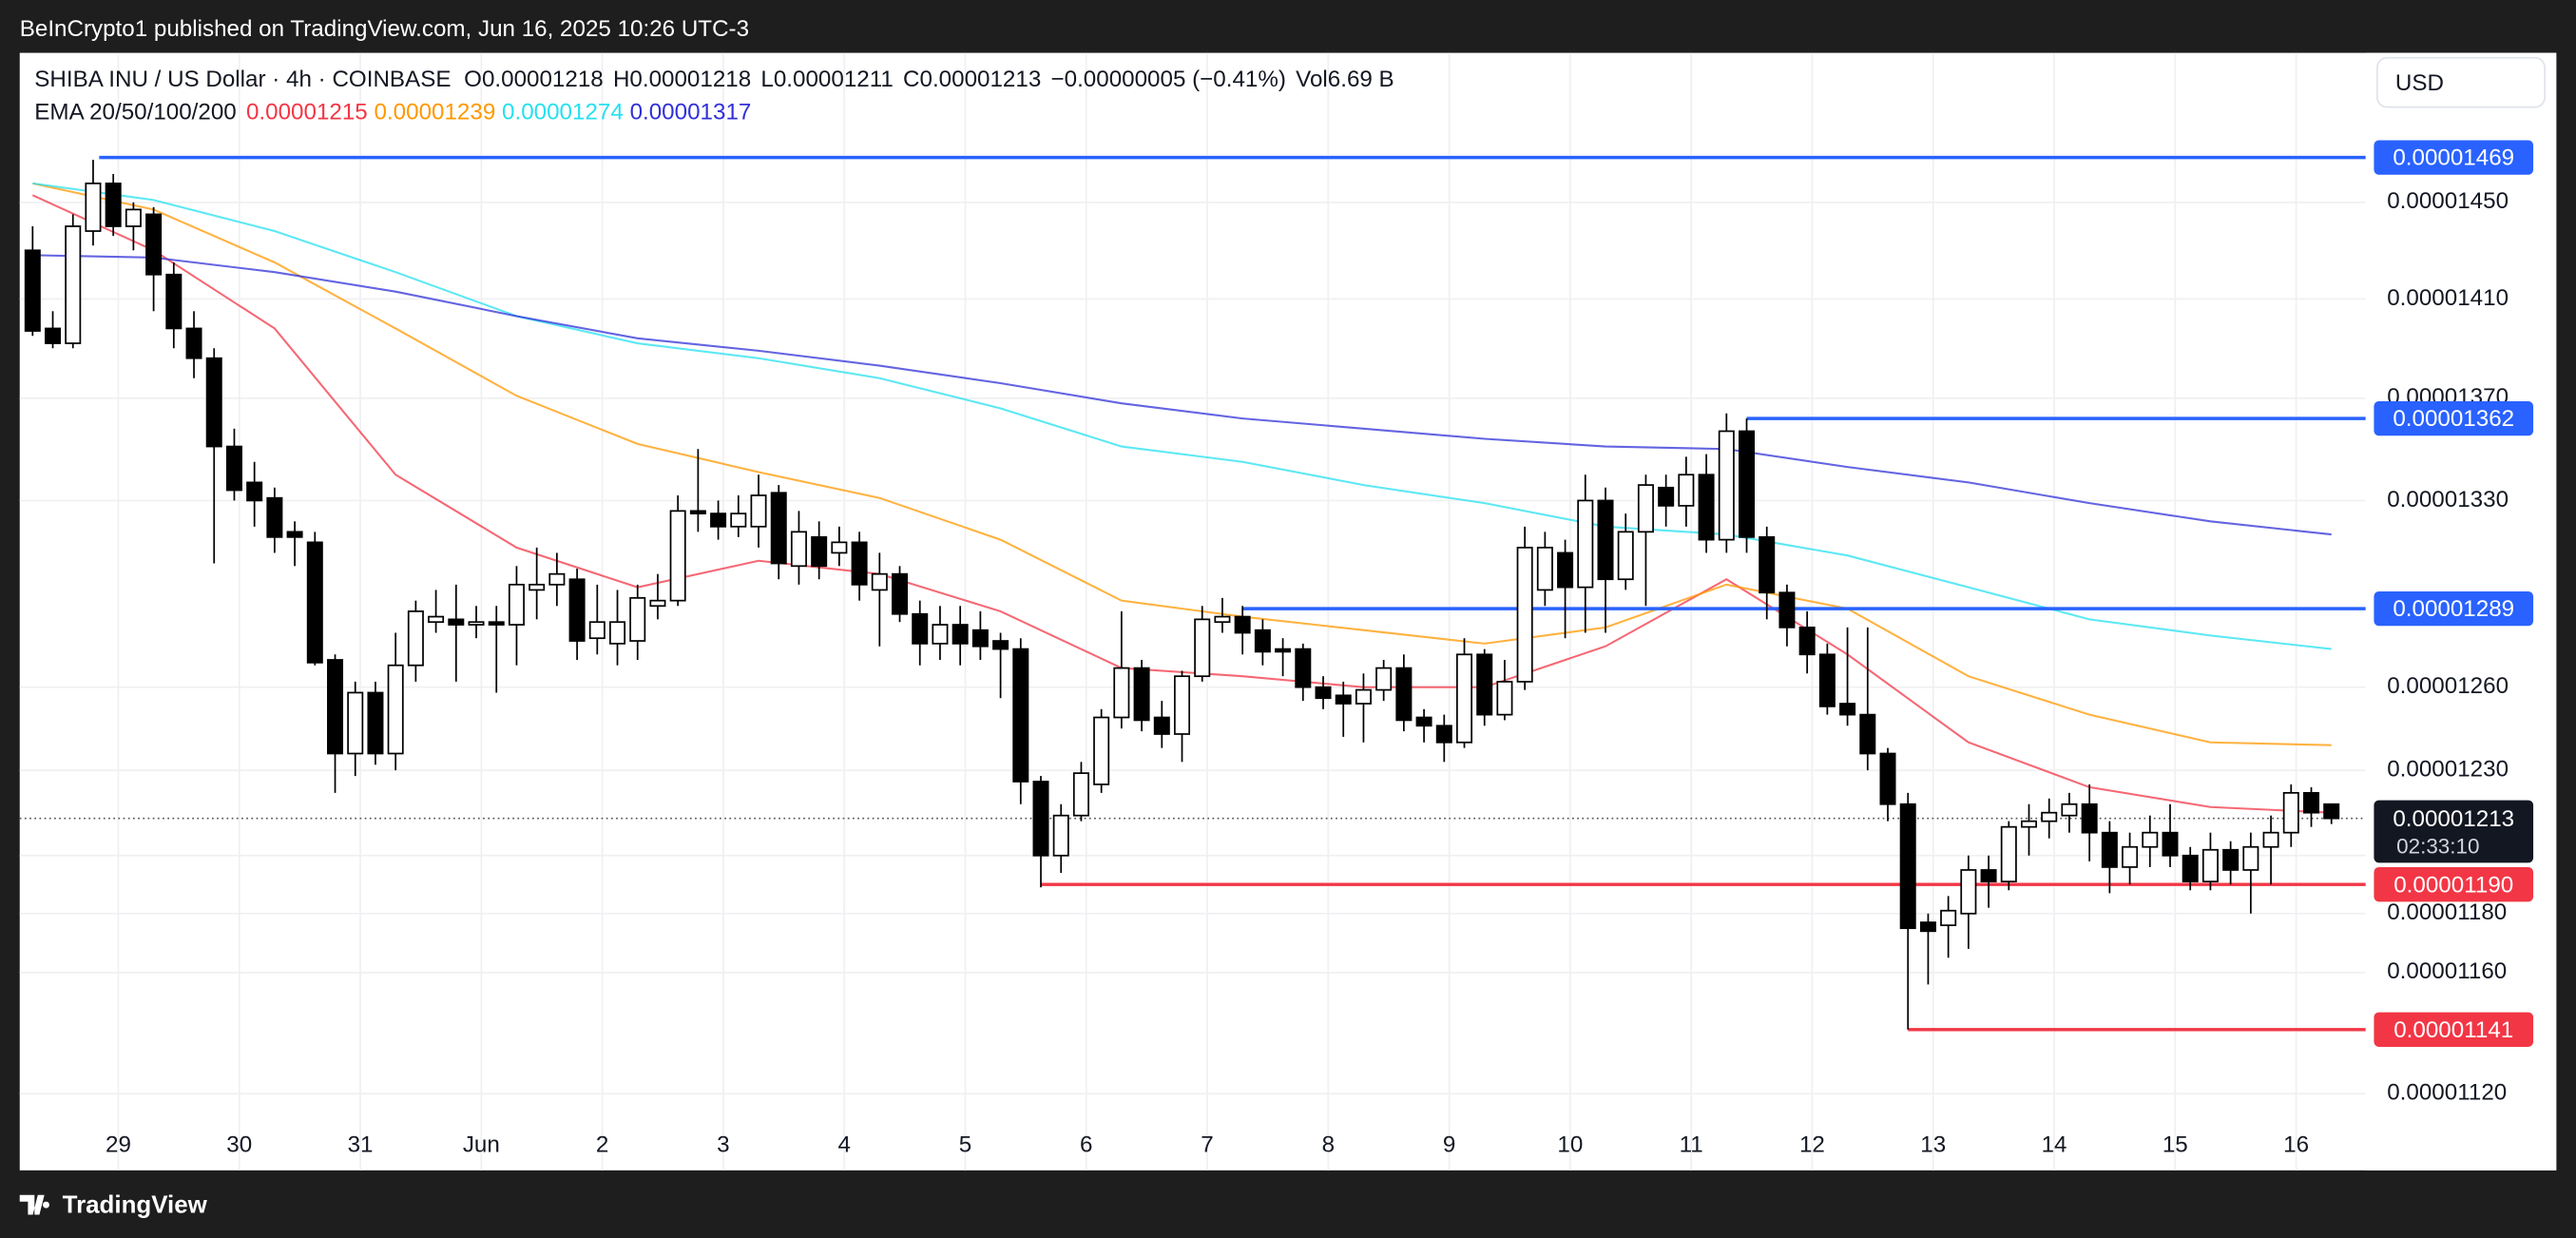  Describe the element at coordinates (1933, 1145) in the screenshot. I see `x-tick-label: 13` at that location.